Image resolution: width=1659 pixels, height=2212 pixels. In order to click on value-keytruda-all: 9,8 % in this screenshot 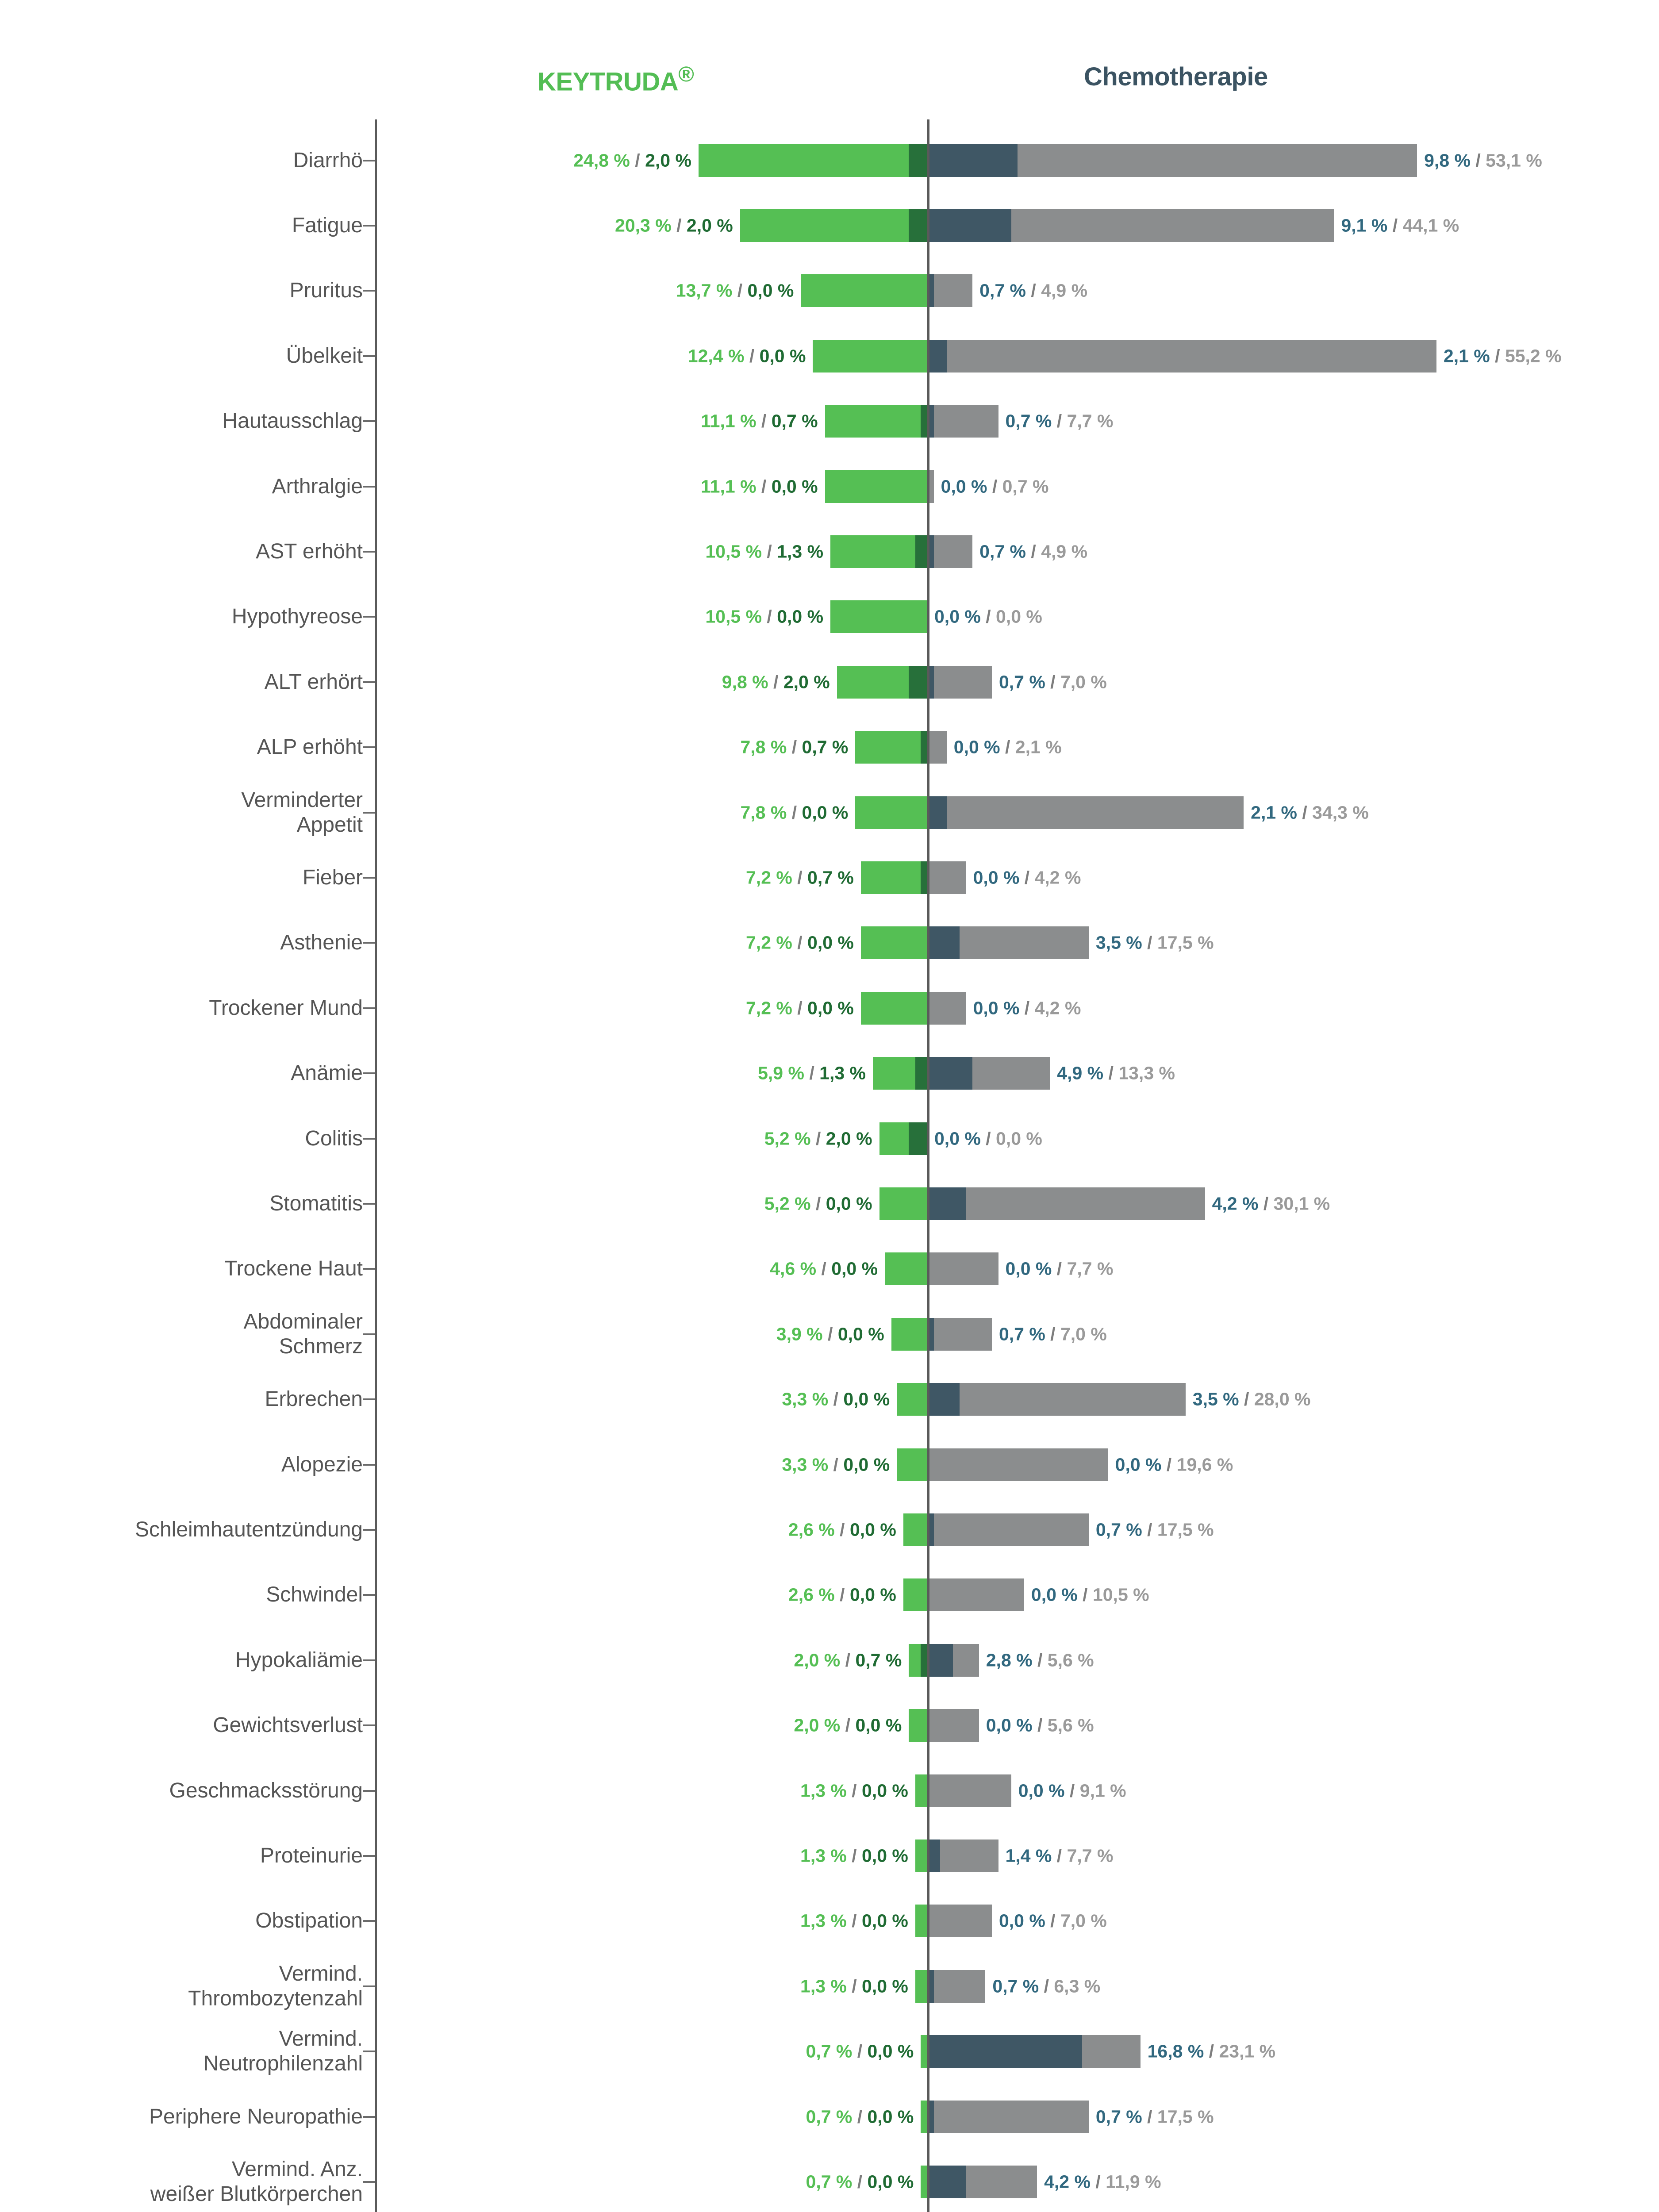, I will do `click(745, 682)`.